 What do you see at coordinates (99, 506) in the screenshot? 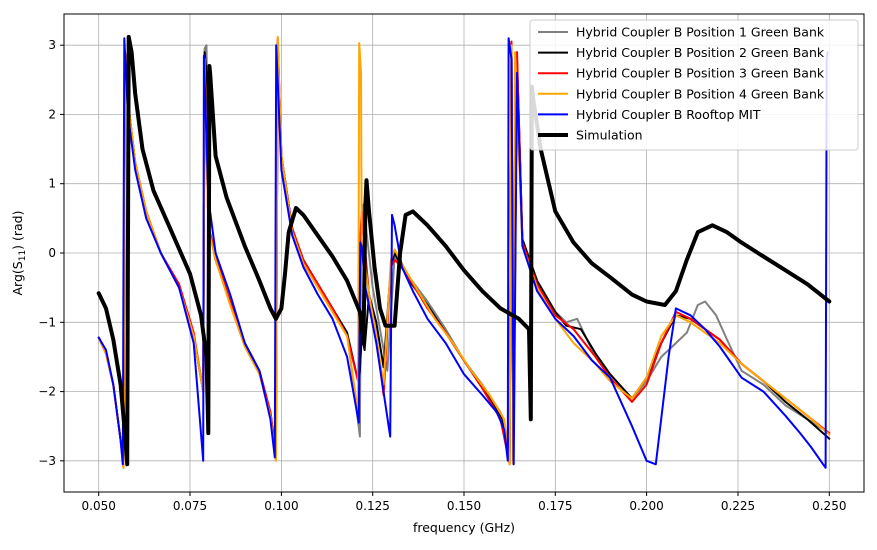
I see `x-tick-label: 0.050` at bounding box center [99, 506].